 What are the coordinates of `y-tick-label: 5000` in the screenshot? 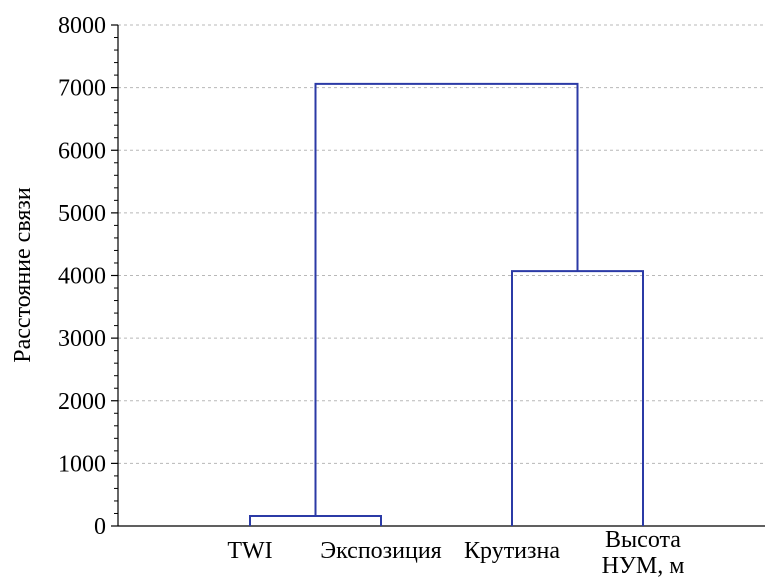 It's located at (82, 214).